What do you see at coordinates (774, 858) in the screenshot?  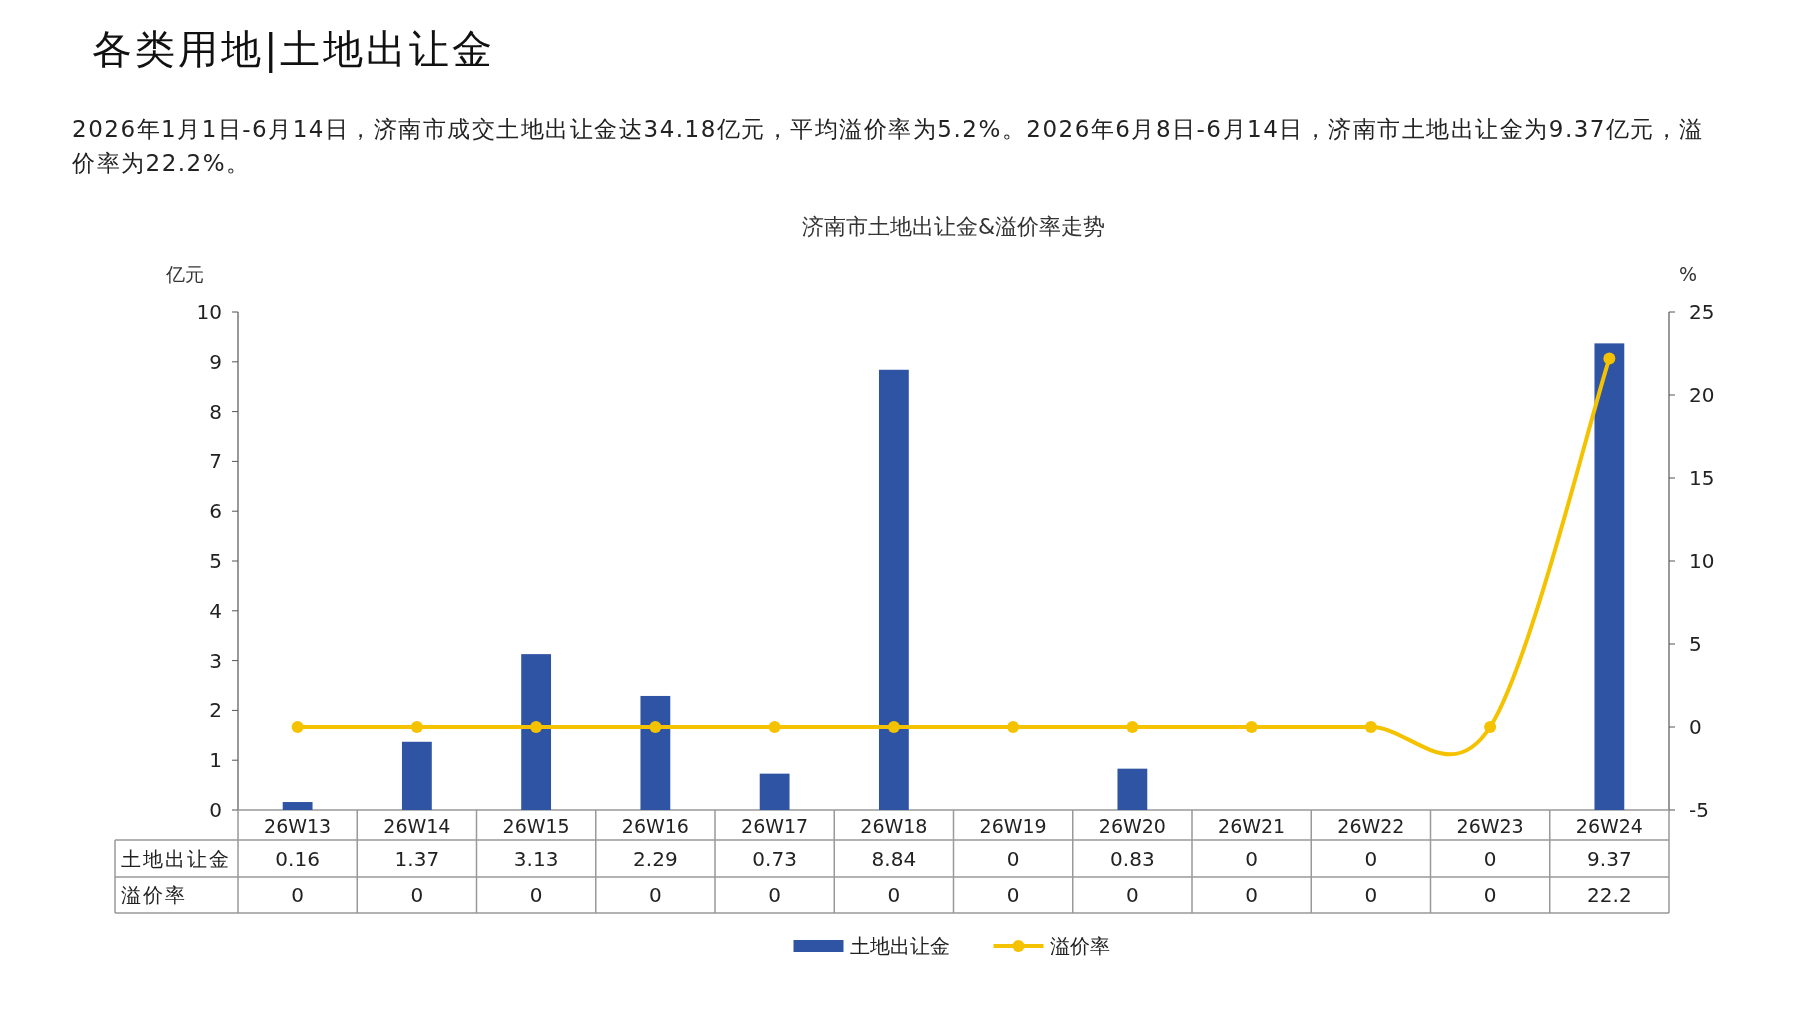 I see `data-label: 0.73` at bounding box center [774, 858].